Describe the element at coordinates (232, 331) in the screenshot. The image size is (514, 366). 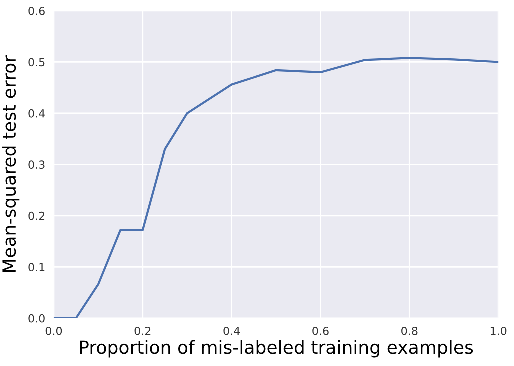
I see `x-tick-label: 0.4` at that location.